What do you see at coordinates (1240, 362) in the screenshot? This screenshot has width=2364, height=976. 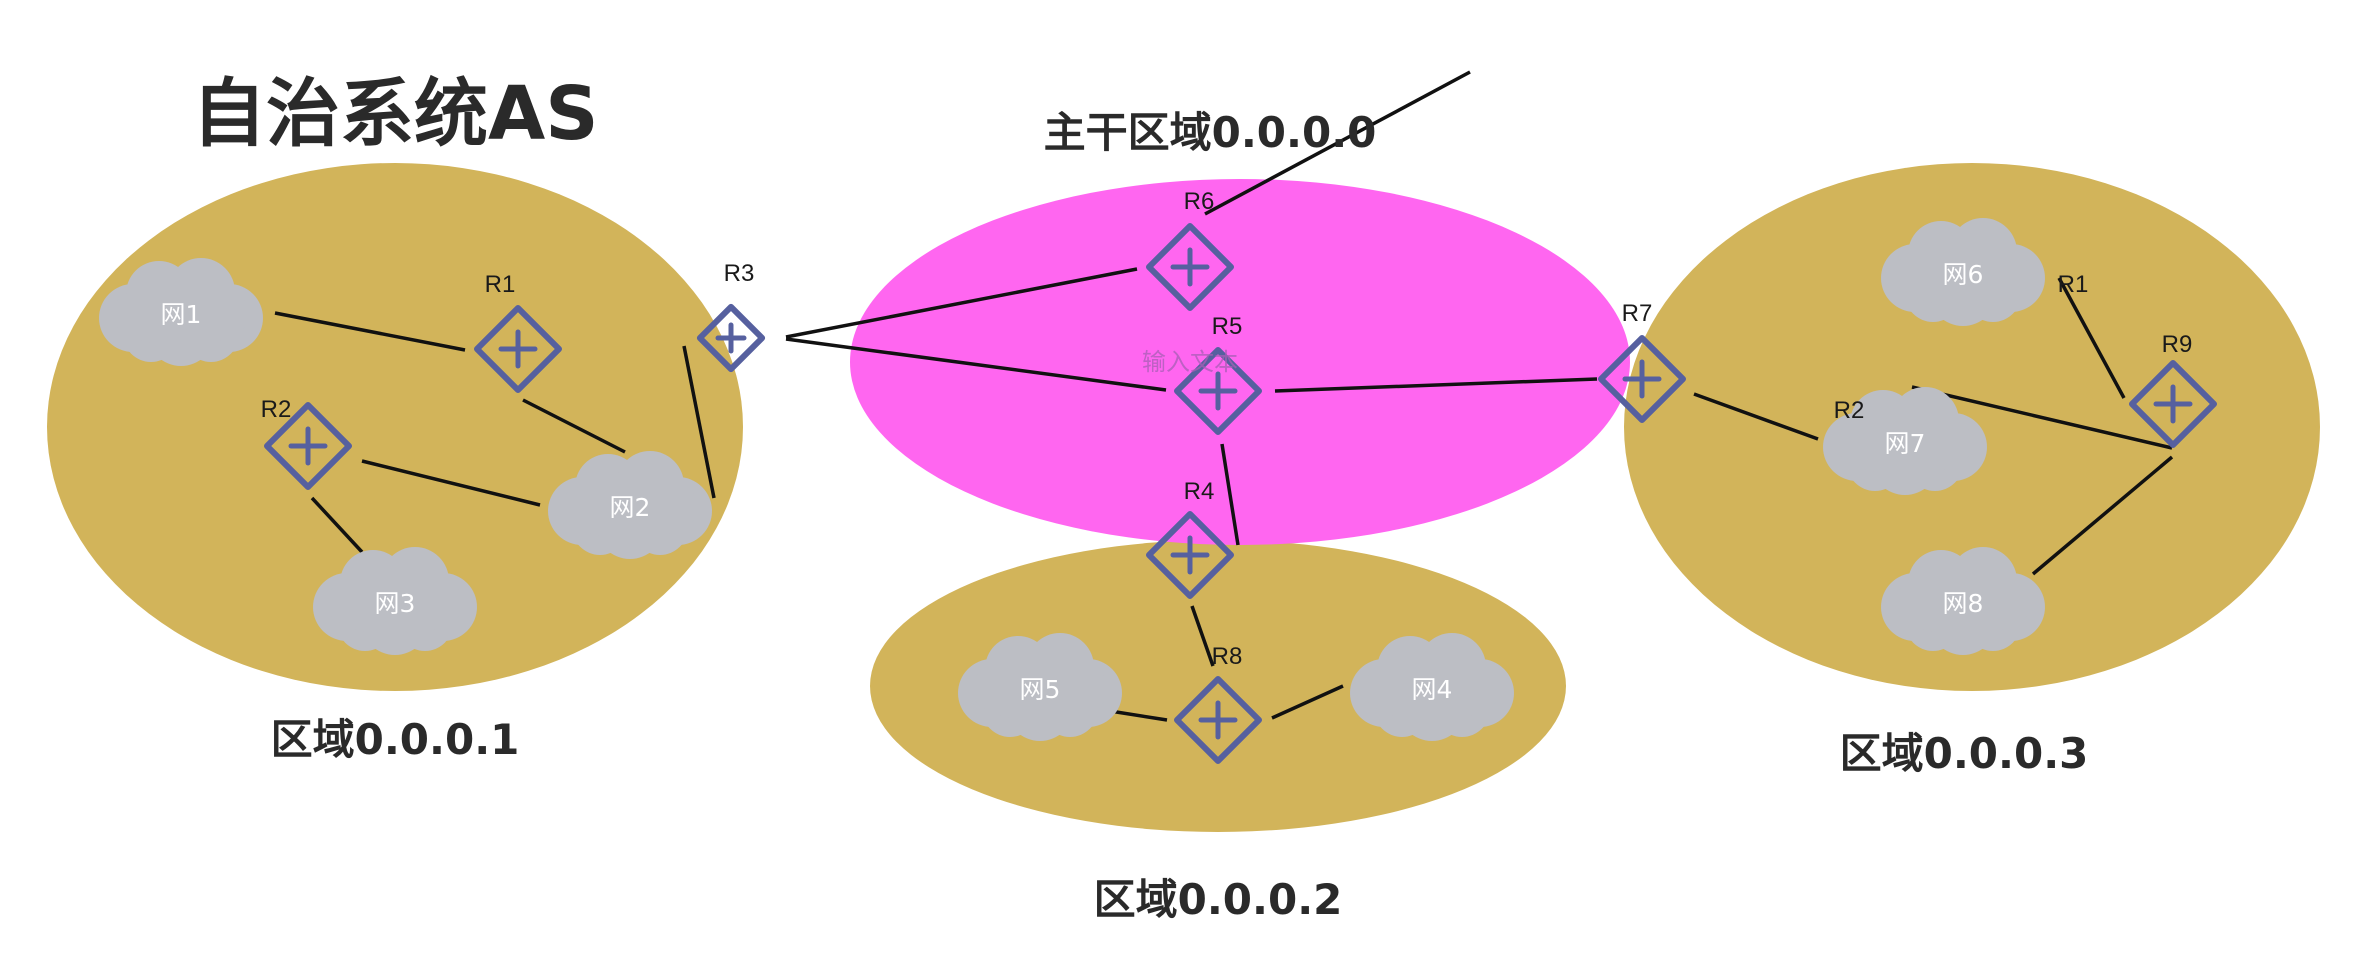 I see `backbone-area-region` at bounding box center [1240, 362].